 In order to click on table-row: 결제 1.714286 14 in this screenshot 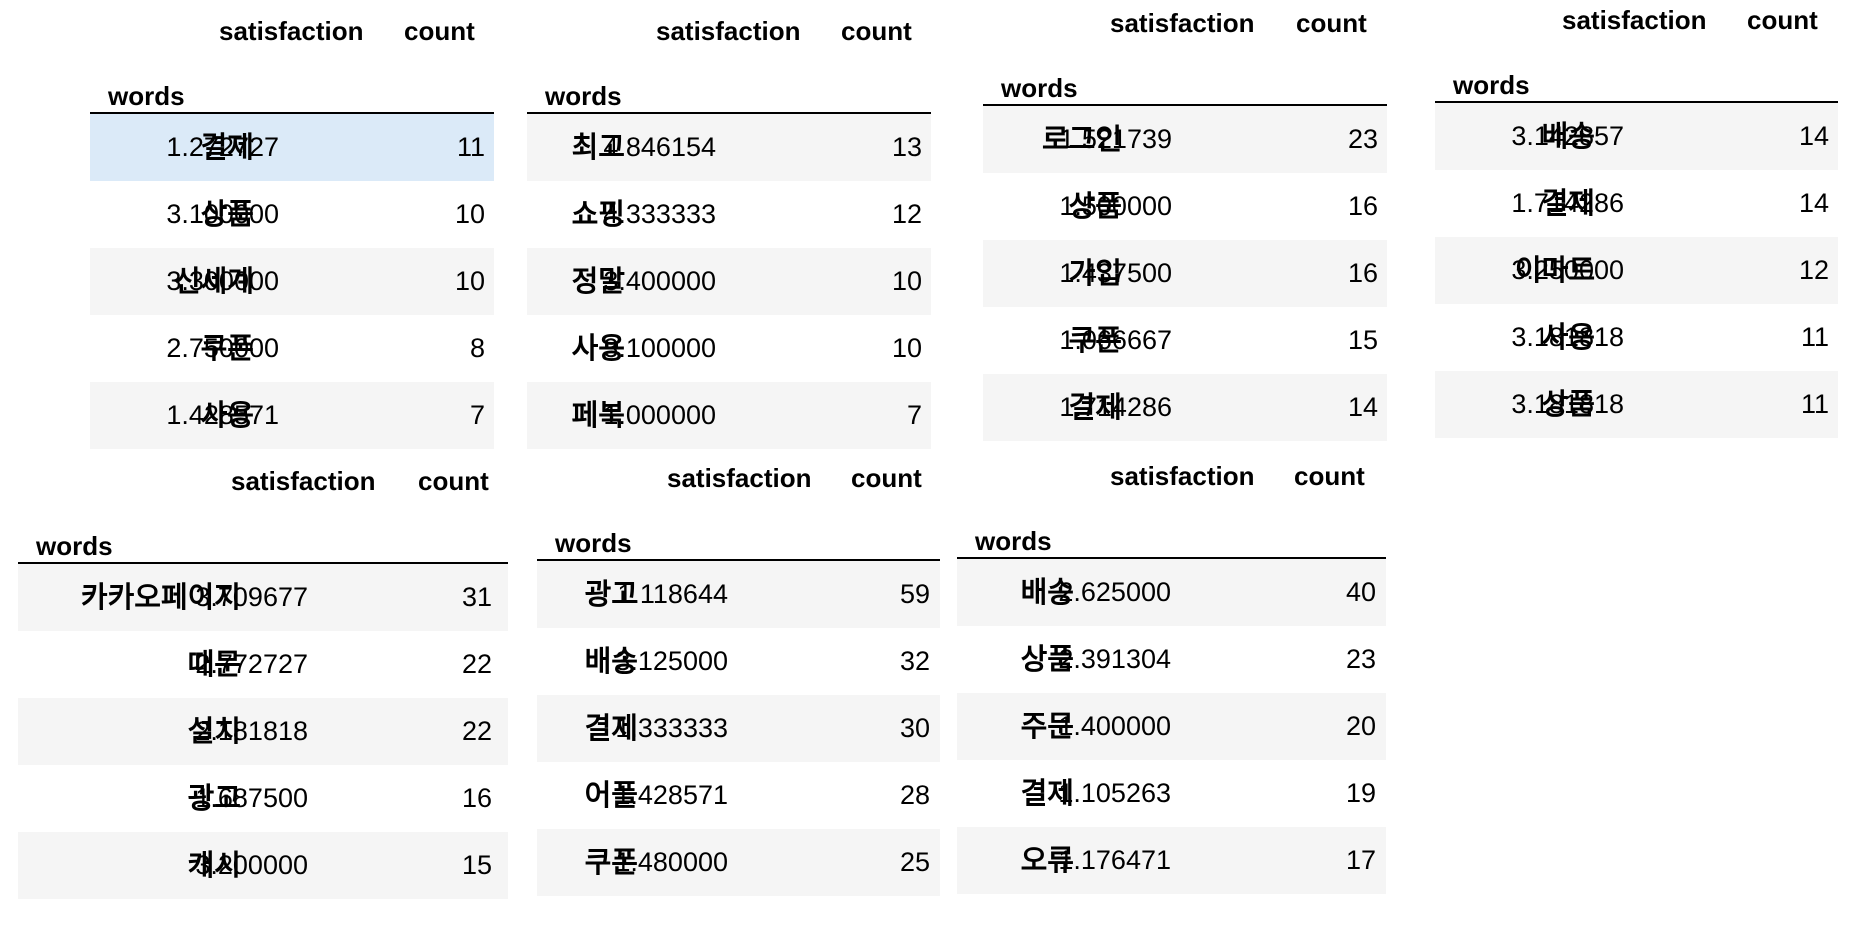, I will do `click(1636, 203)`.